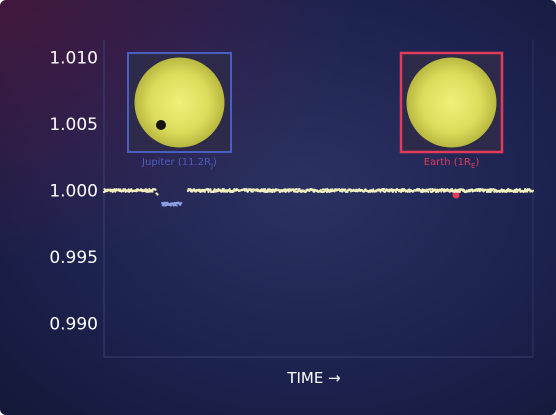 This screenshot has width=556, height=415. I want to click on y-tick-label: 1.000, so click(73, 192).